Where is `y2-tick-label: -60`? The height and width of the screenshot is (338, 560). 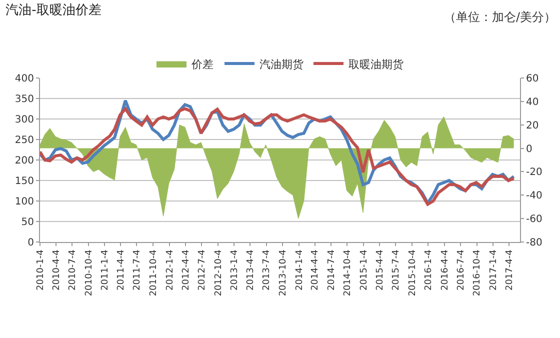
y2-tick-label: -60 is located at coordinates (534, 220).